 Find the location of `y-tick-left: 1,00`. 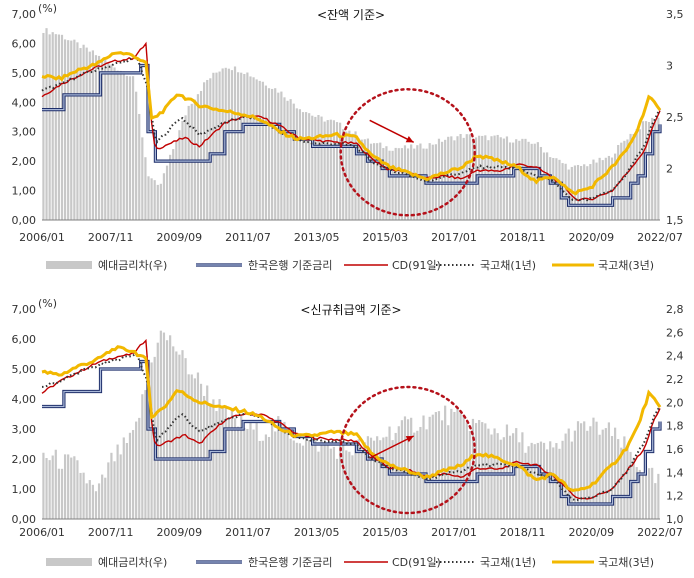

y-tick-left: 1,00 is located at coordinates (24, 489).